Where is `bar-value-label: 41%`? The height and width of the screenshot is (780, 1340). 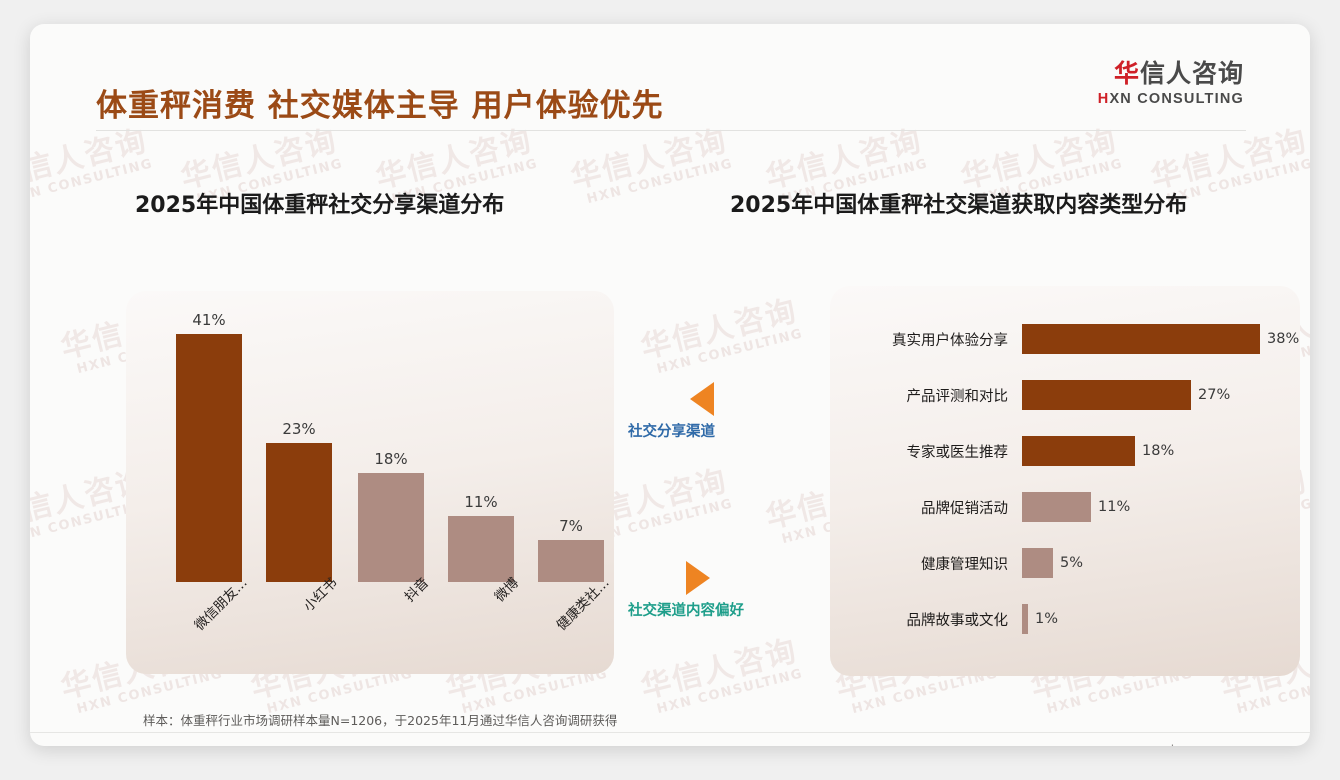
bar-value-label: 41% is located at coordinates (209, 320).